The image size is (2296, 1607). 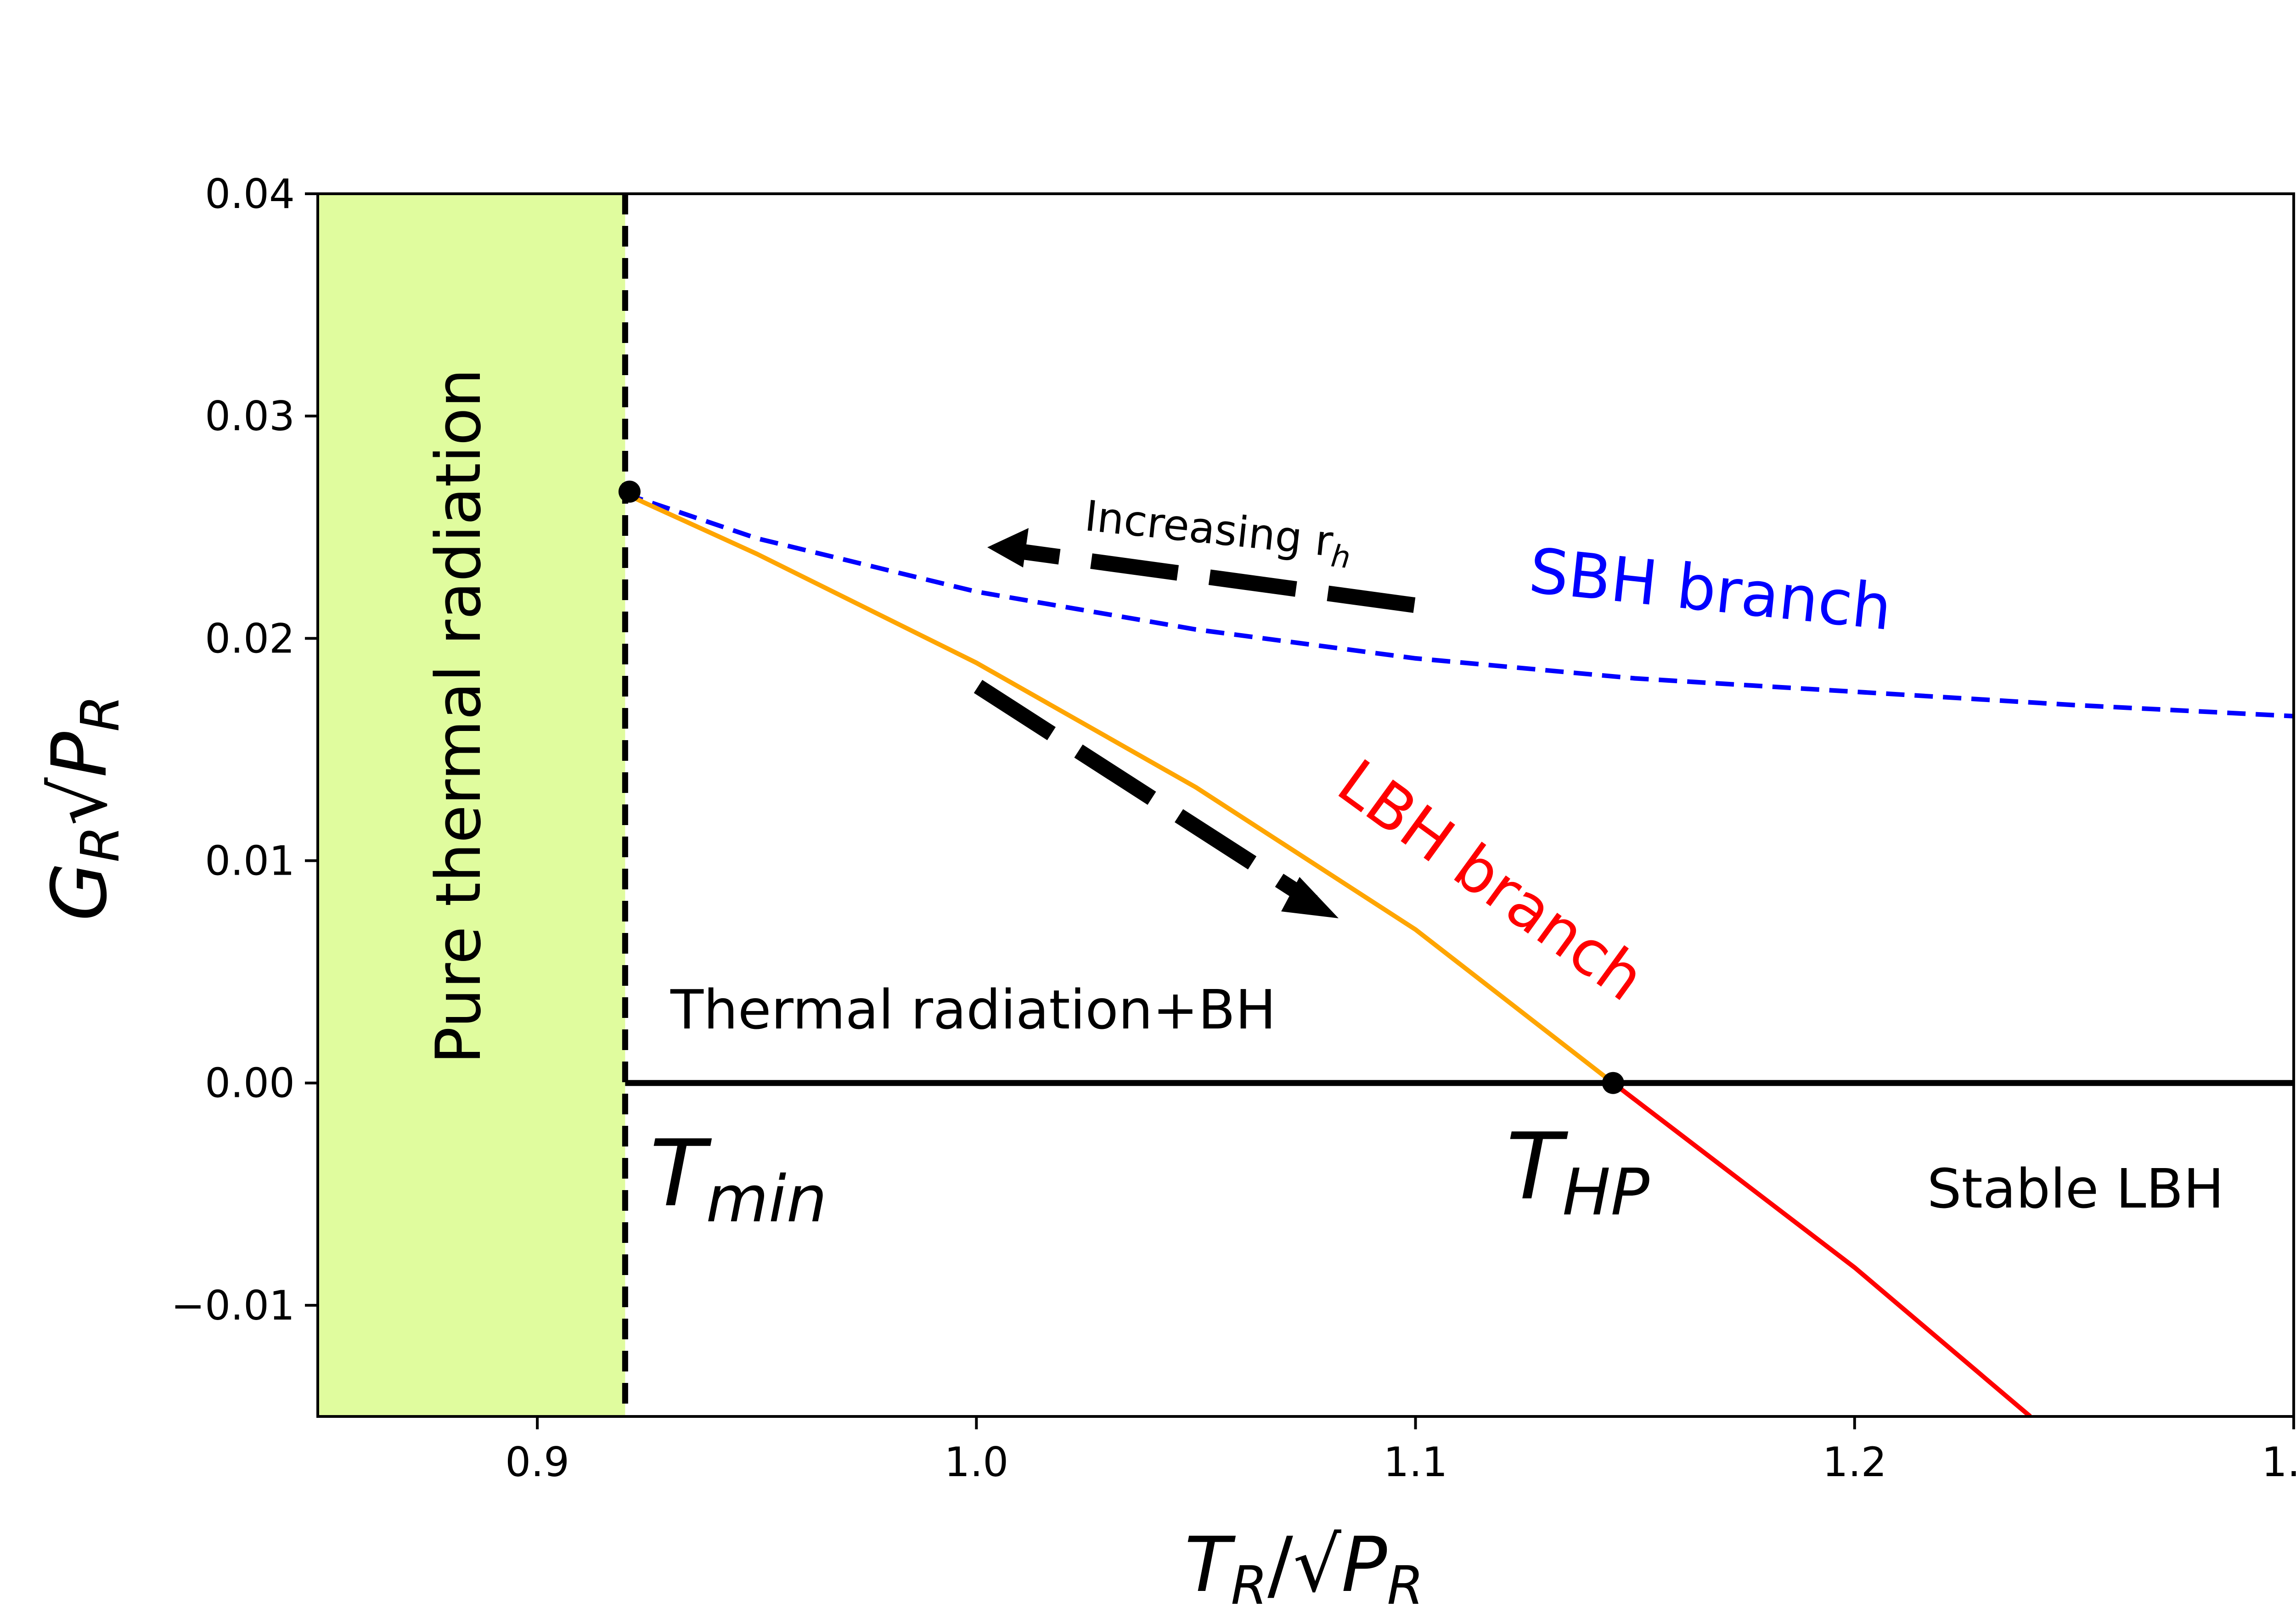 I want to click on y-axis-label: GR√PR, so click(x=83, y=808).